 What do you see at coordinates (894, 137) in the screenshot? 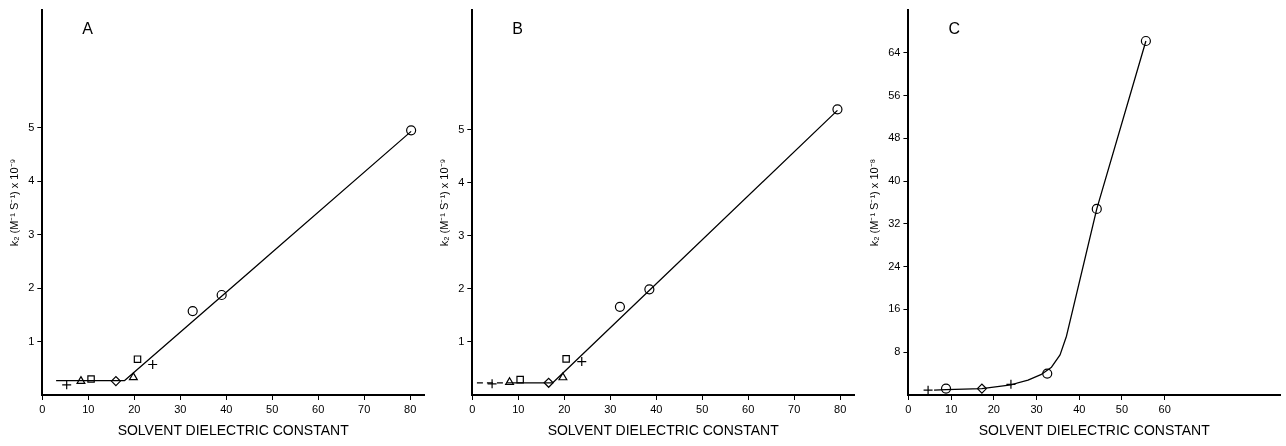
I see `y-tick-label: 48` at bounding box center [894, 137].